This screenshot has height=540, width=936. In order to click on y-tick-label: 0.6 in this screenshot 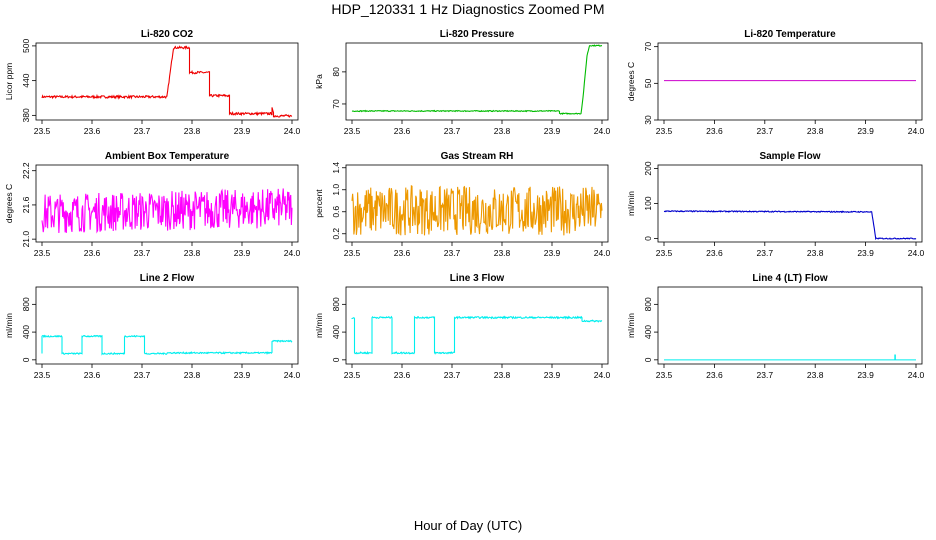, I will do `click(336, 212)`.